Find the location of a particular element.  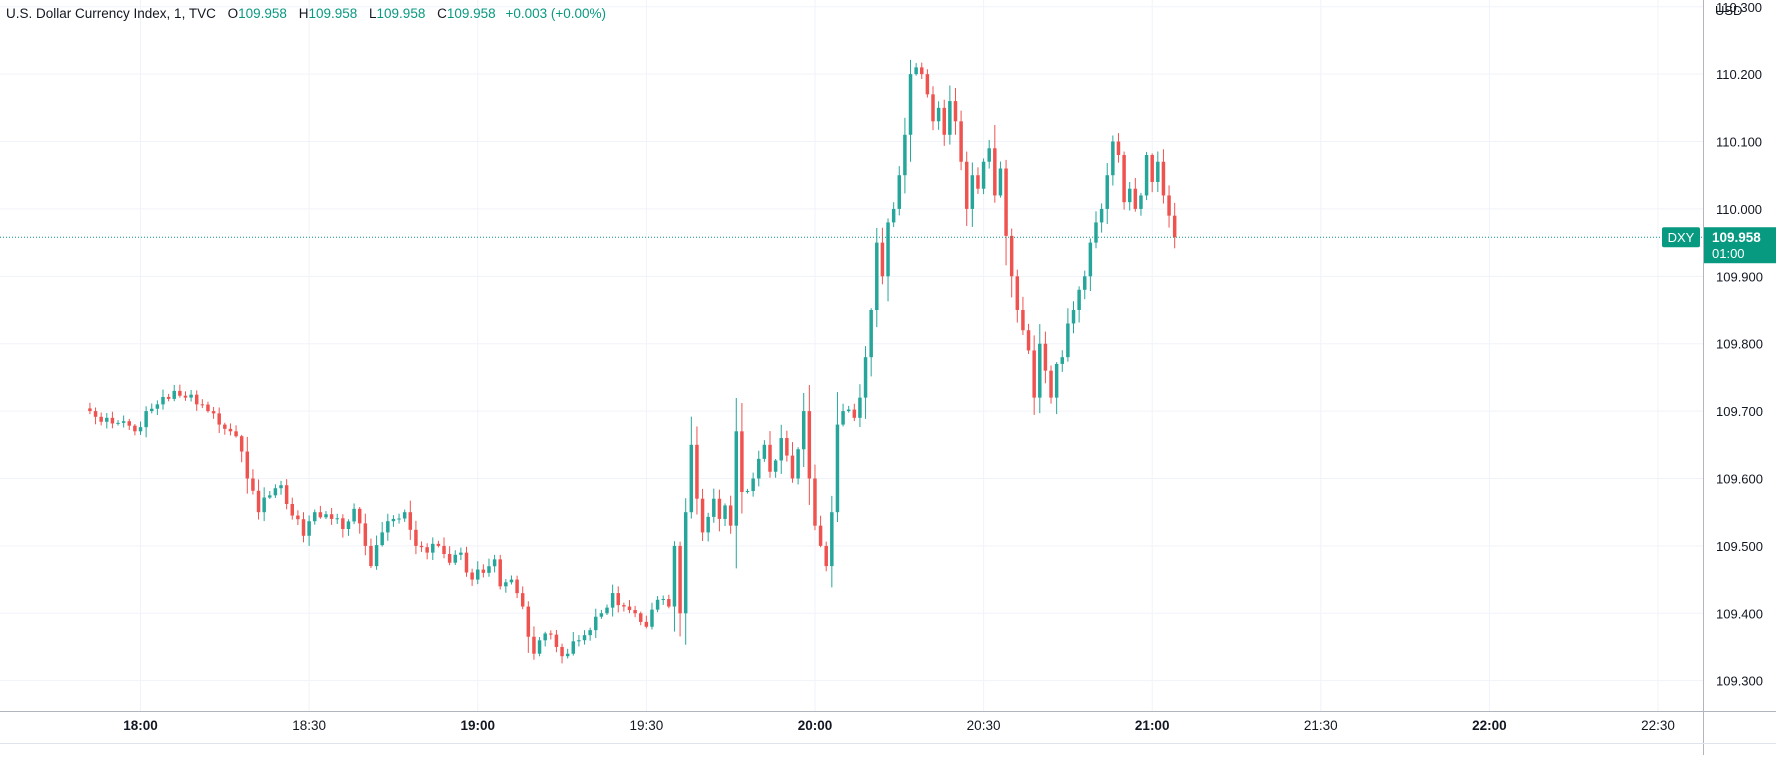

y-tick-label: 110.000 is located at coordinates (1739, 209).